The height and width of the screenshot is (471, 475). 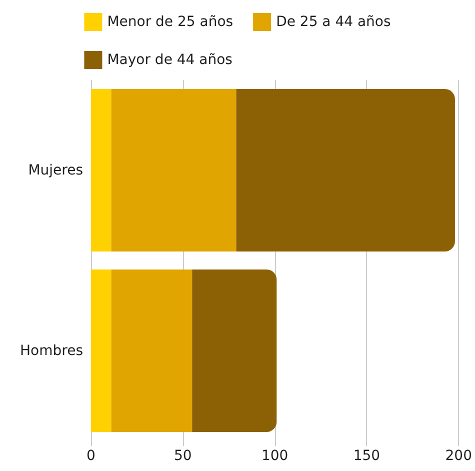 What do you see at coordinates (366, 456) in the screenshot?
I see `x-tick-label: 150` at bounding box center [366, 456].